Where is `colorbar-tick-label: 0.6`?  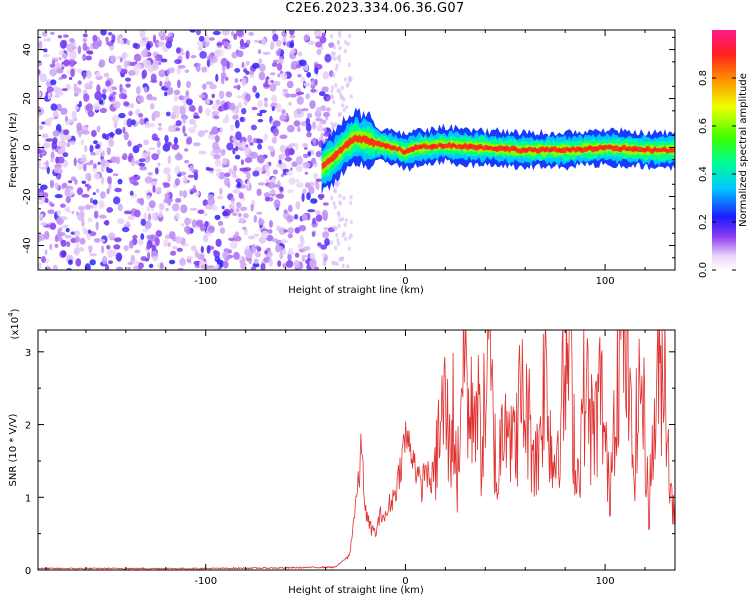 colorbar-tick-label: 0.6 is located at coordinates (703, 126).